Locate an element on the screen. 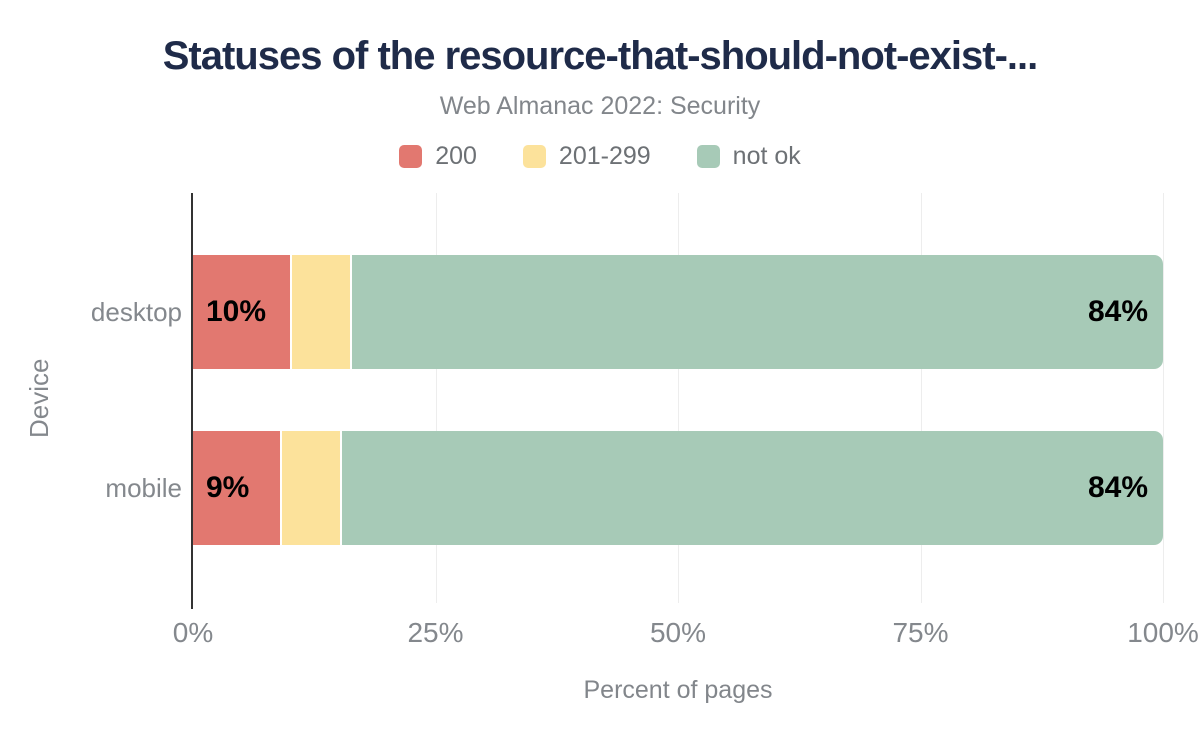  segment-mobile-200: 9% is located at coordinates (237, 488).